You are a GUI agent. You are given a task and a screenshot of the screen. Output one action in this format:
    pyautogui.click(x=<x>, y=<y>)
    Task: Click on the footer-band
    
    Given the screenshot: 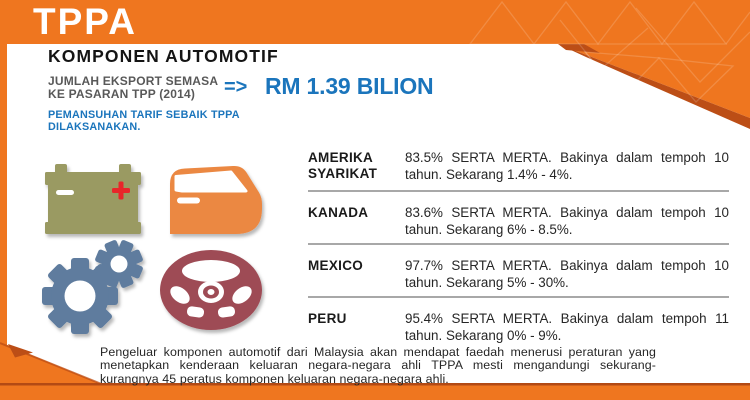 What is the action you would take?
    pyautogui.click(x=375, y=392)
    